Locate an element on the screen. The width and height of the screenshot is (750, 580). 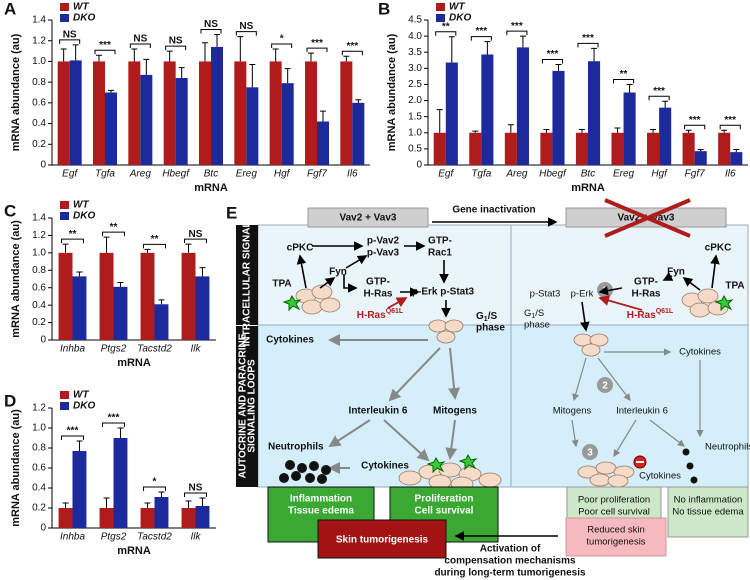
compensation: compensation mechanisms is located at coordinates (510, 561).